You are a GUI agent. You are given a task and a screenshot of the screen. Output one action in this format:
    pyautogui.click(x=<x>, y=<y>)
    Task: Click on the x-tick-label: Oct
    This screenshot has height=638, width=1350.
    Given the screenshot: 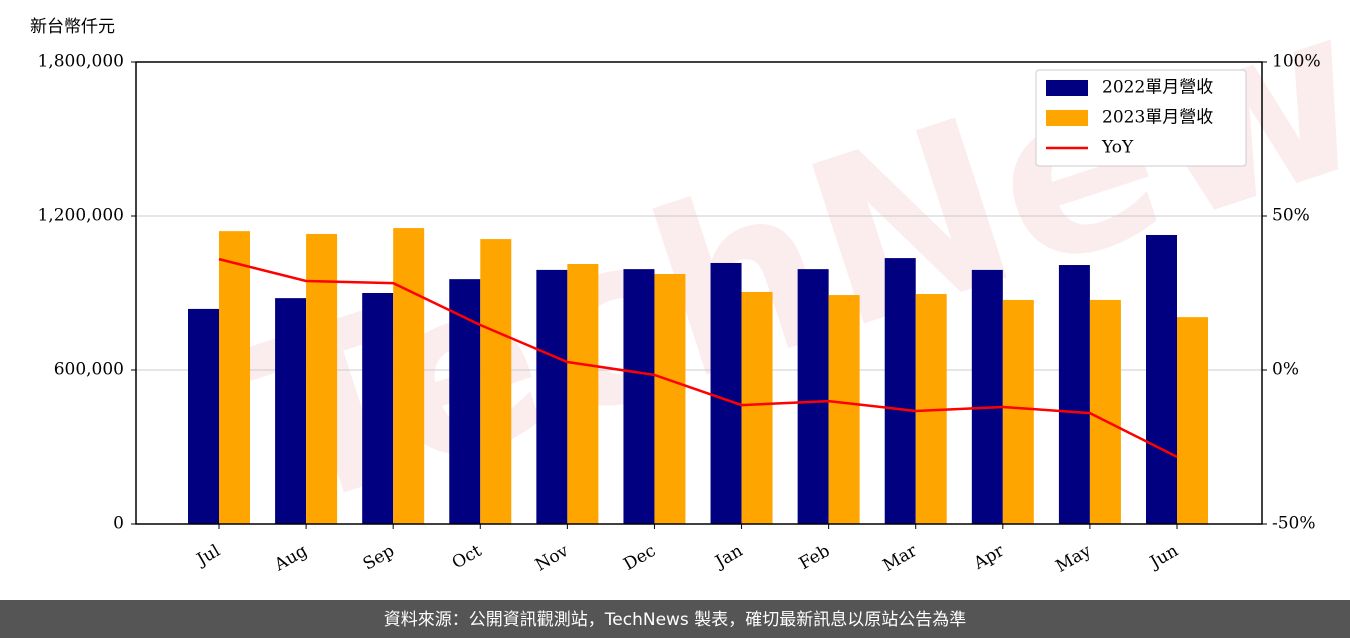 What is the action you would take?
    pyautogui.click(x=467, y=557)
    